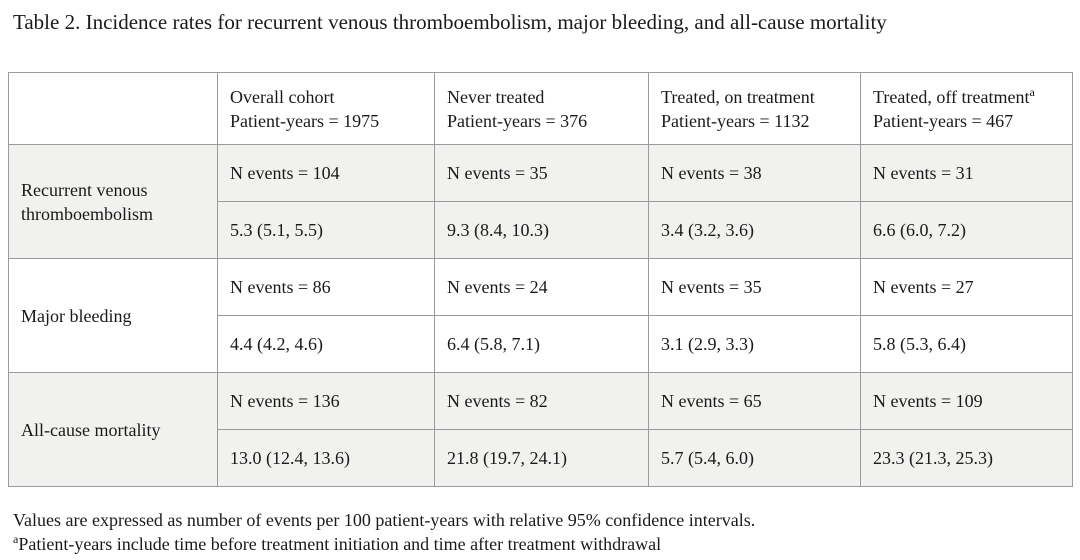 The width and height of the screenshot is (1080, 560). What do you see at coordinates (754, 173) in the screenshot?
I see `cell-n-events: N events = 38` at bounding box center [754, 173].